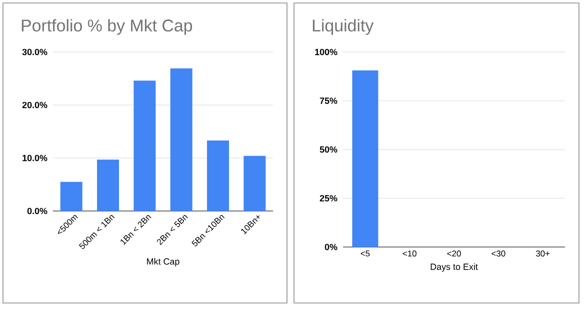 This screenshot has width=584, height=311. What do you see at coordinates (37, 211) in the screenshot?
I see `y-tick-label: 0.0%` at bounding box center [37, 211].